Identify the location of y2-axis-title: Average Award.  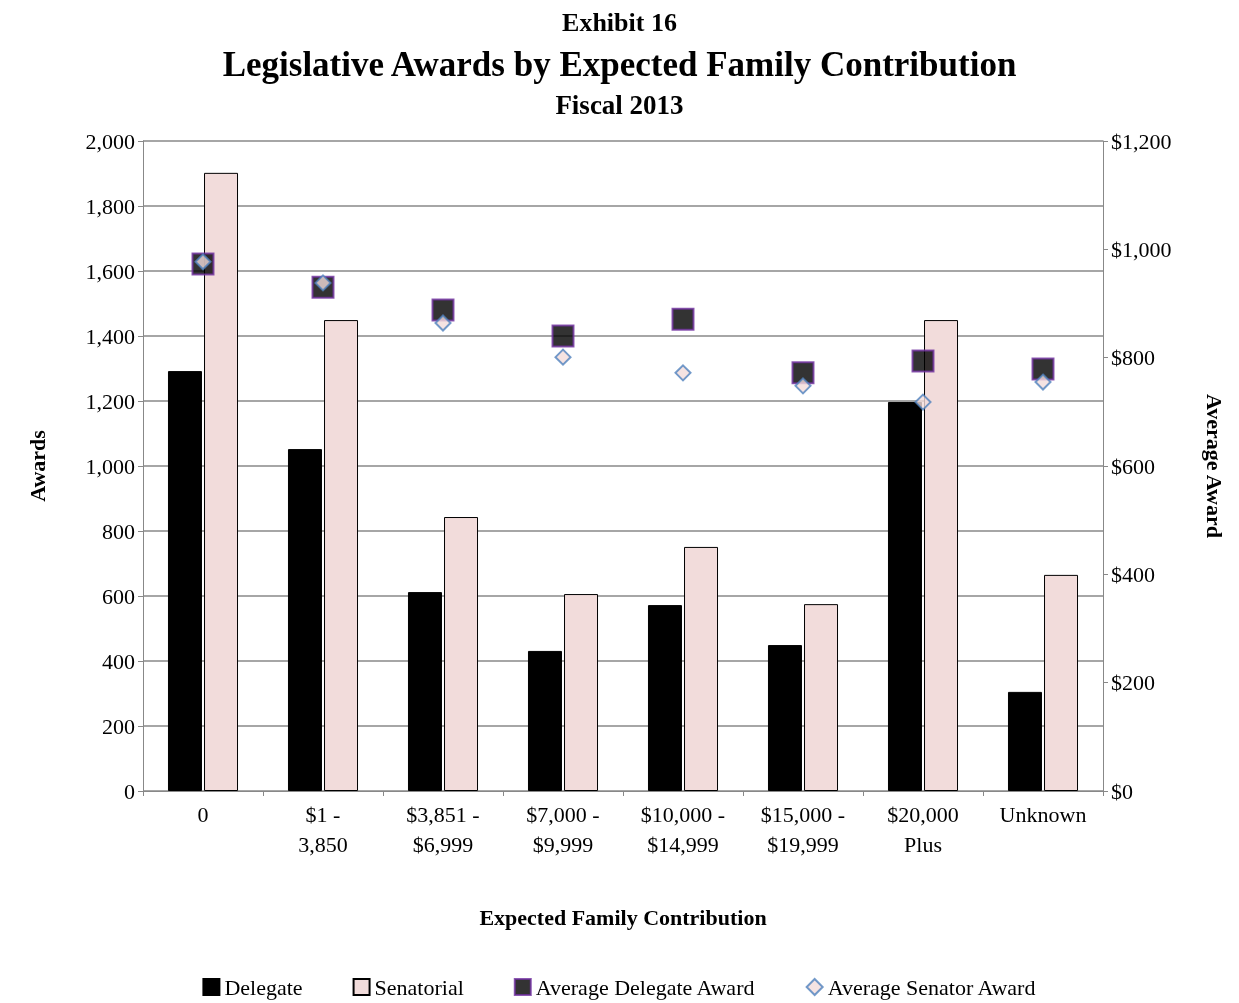
(1214, 466).